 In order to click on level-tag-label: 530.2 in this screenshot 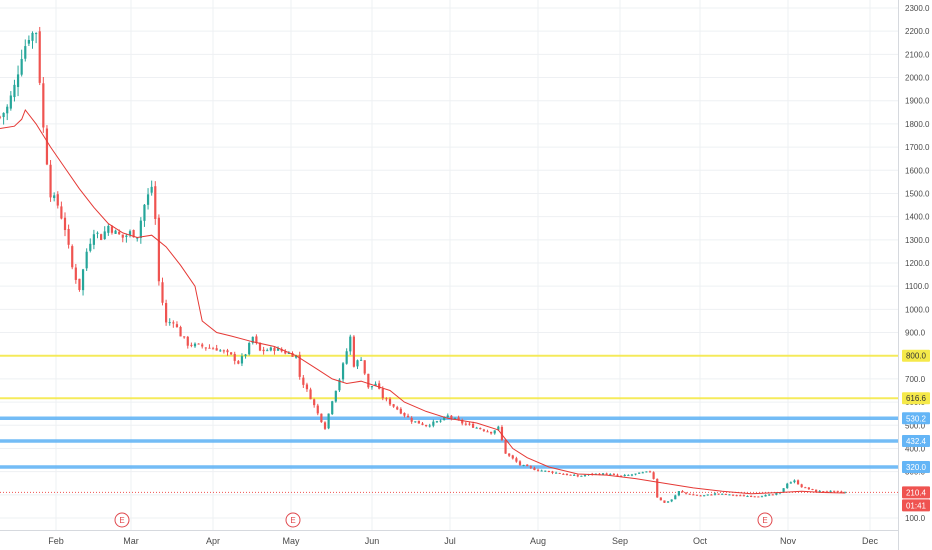, I will do `click(916, 418)`.